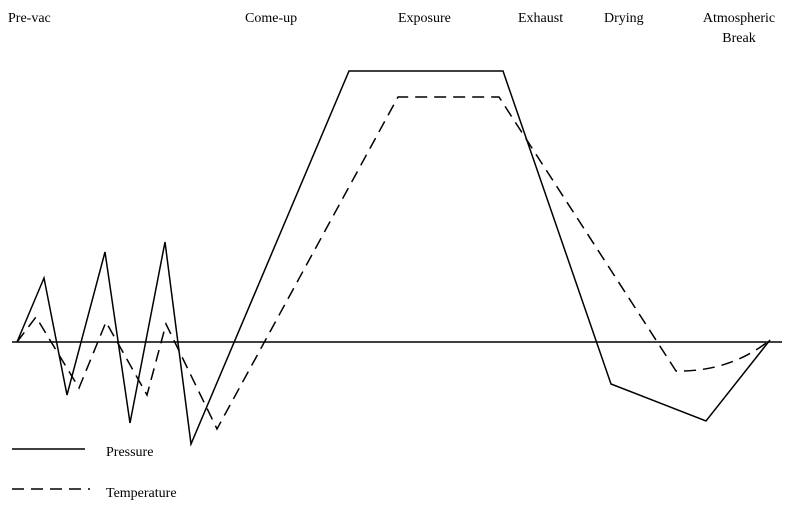 The height and width of the screenshot is (513, 799). Describe the element at coordinates (141, 493) in the screenshot. I see `legend-label: Temperature` at that location.